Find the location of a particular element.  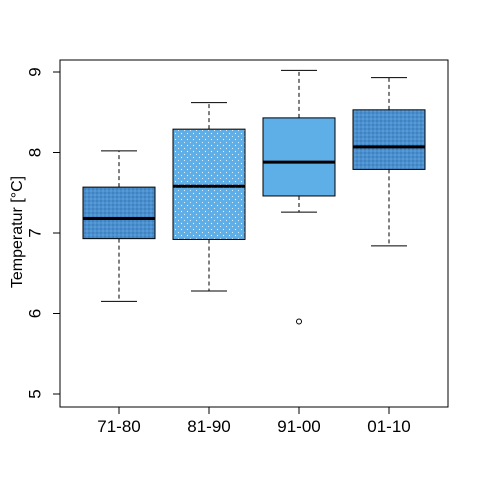

y-axis-title: Temperatur [°C] is located at coordinates (17, 232).